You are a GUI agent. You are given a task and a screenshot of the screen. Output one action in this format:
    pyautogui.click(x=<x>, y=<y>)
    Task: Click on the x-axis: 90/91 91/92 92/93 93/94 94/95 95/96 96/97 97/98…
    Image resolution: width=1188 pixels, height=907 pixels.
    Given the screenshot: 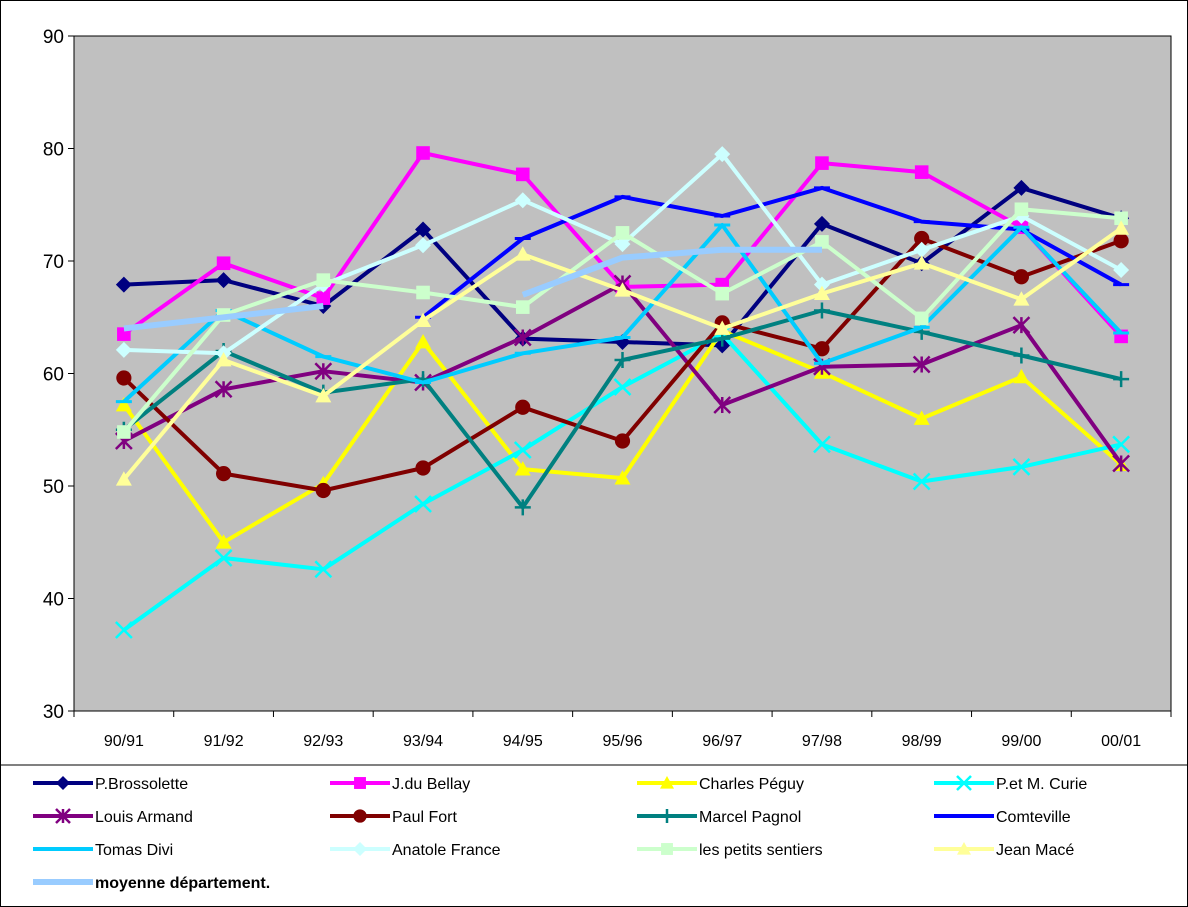 What is the action you would take?
    pyautogui.click(x=622, y=730)
    